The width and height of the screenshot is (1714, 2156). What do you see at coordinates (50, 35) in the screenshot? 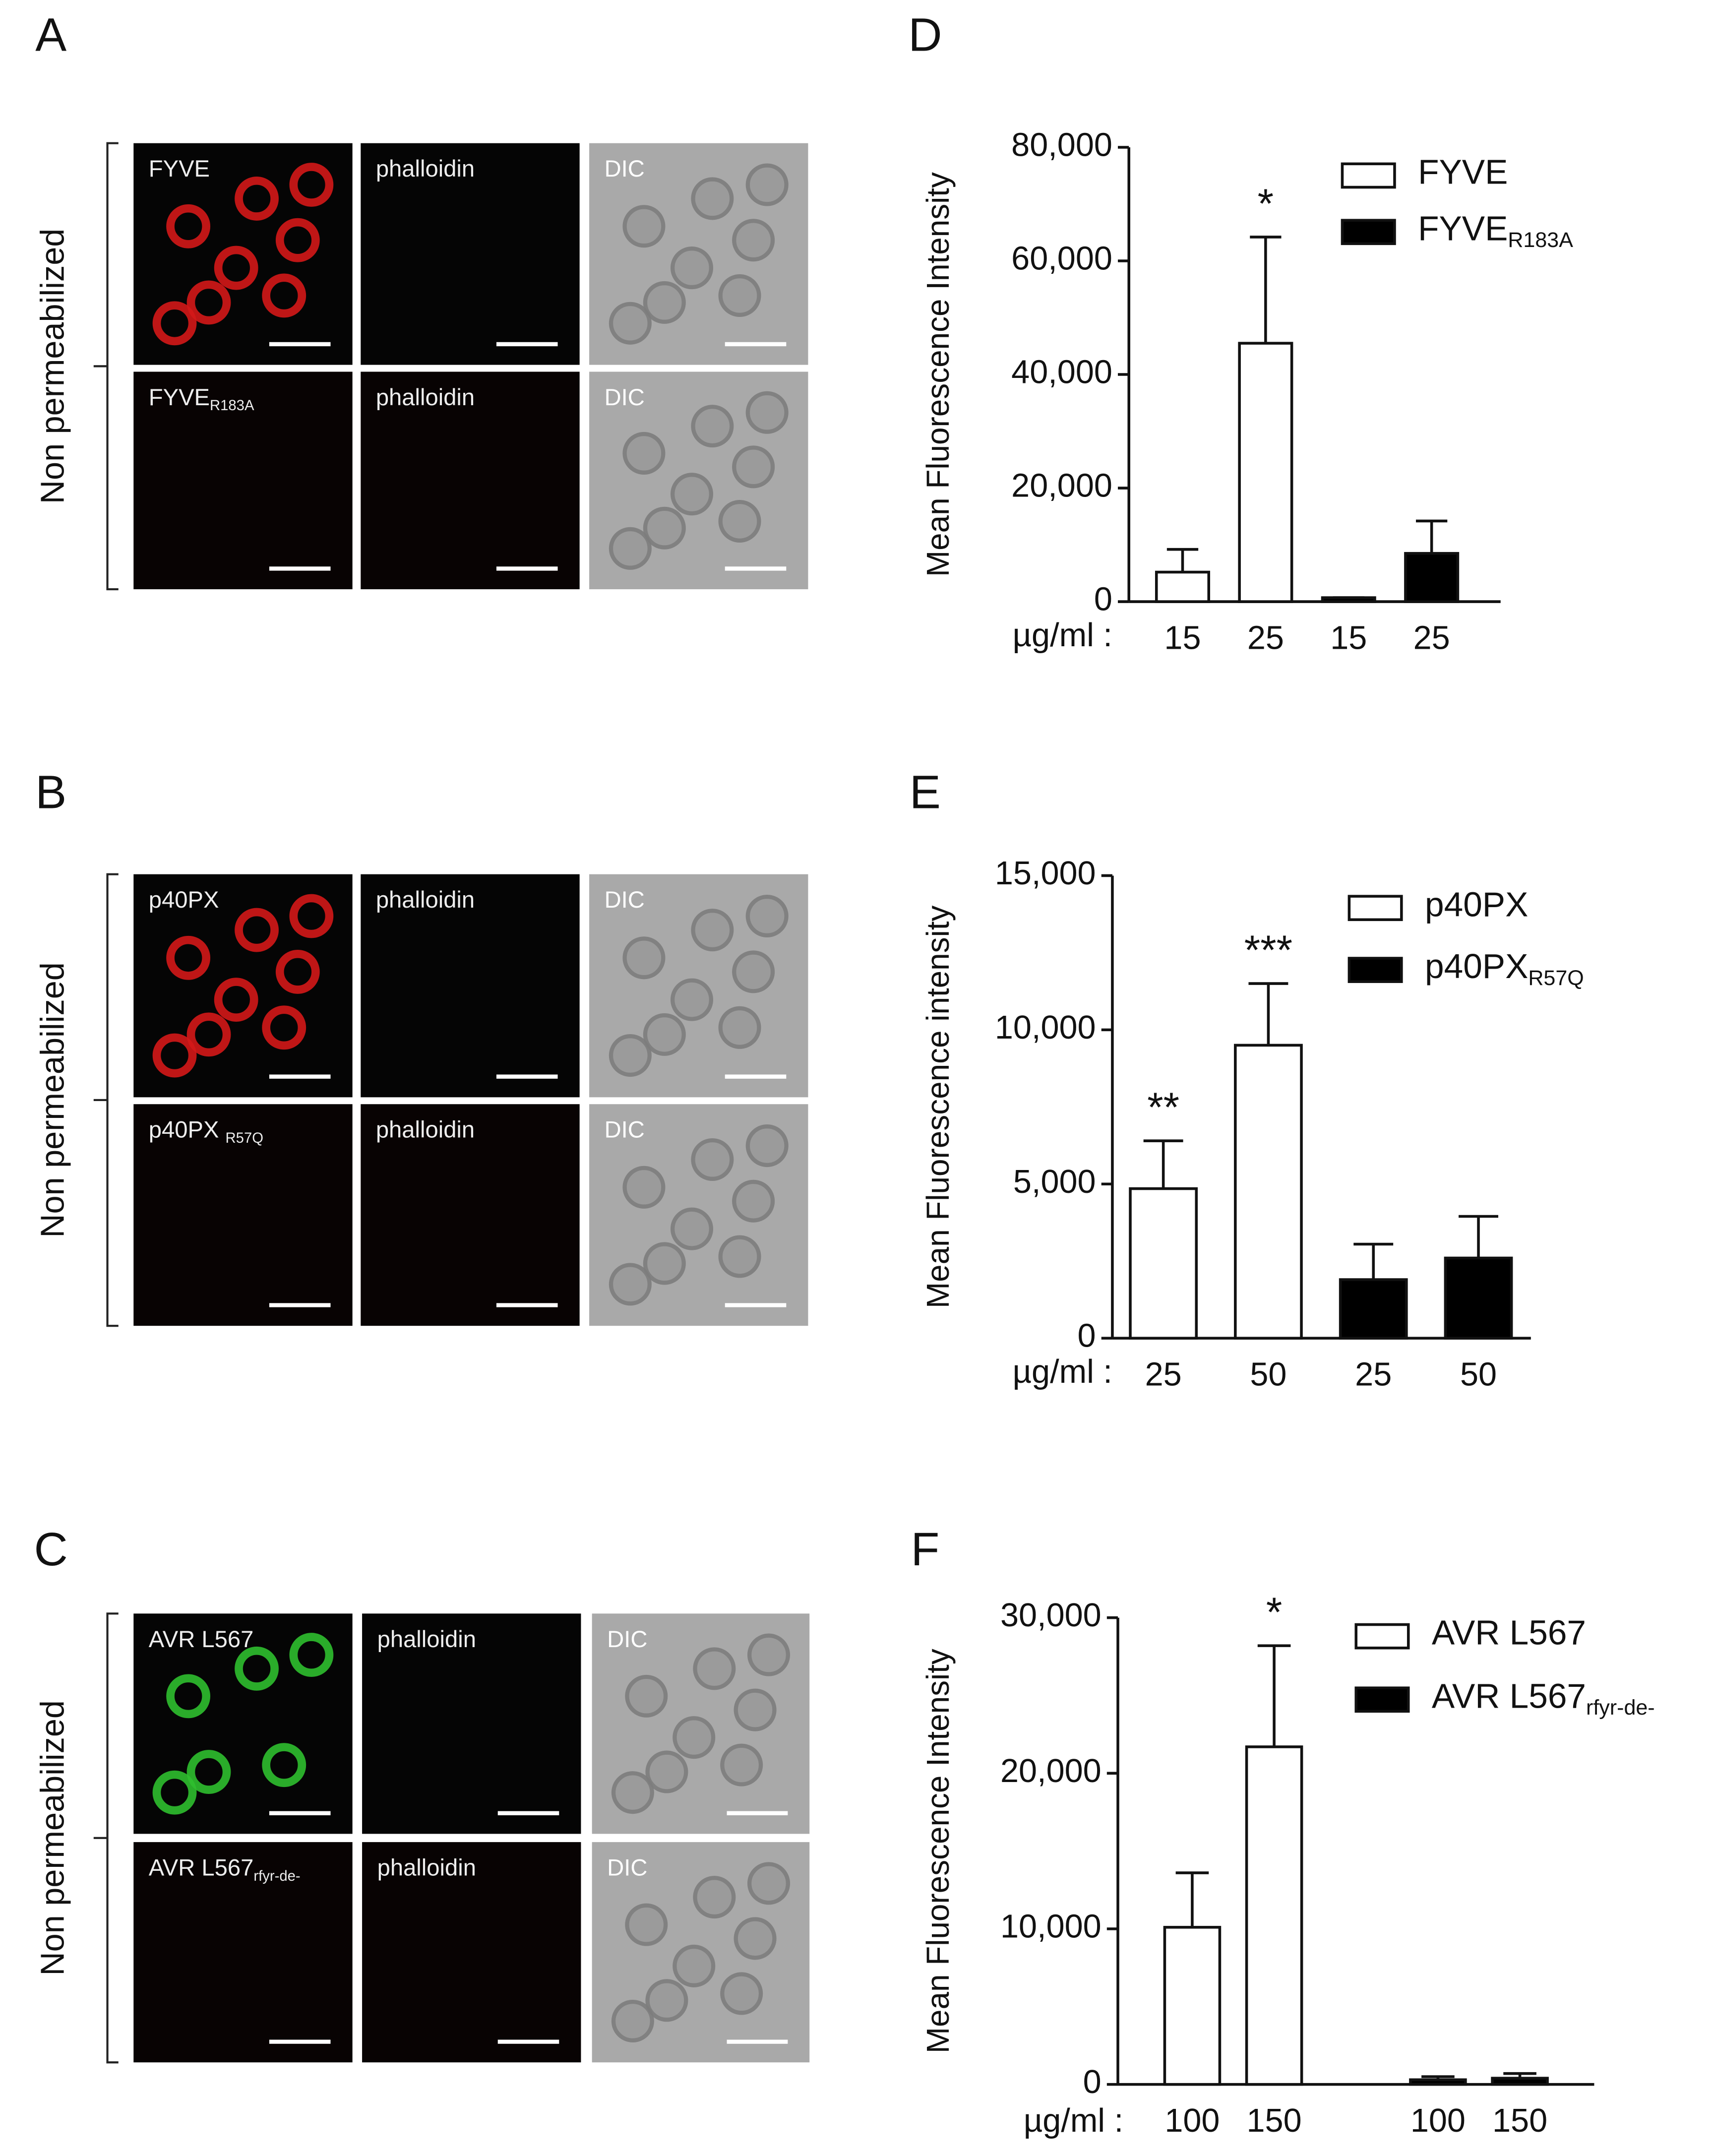
I see `panel-letter: A` at bounding box center [50, 35].